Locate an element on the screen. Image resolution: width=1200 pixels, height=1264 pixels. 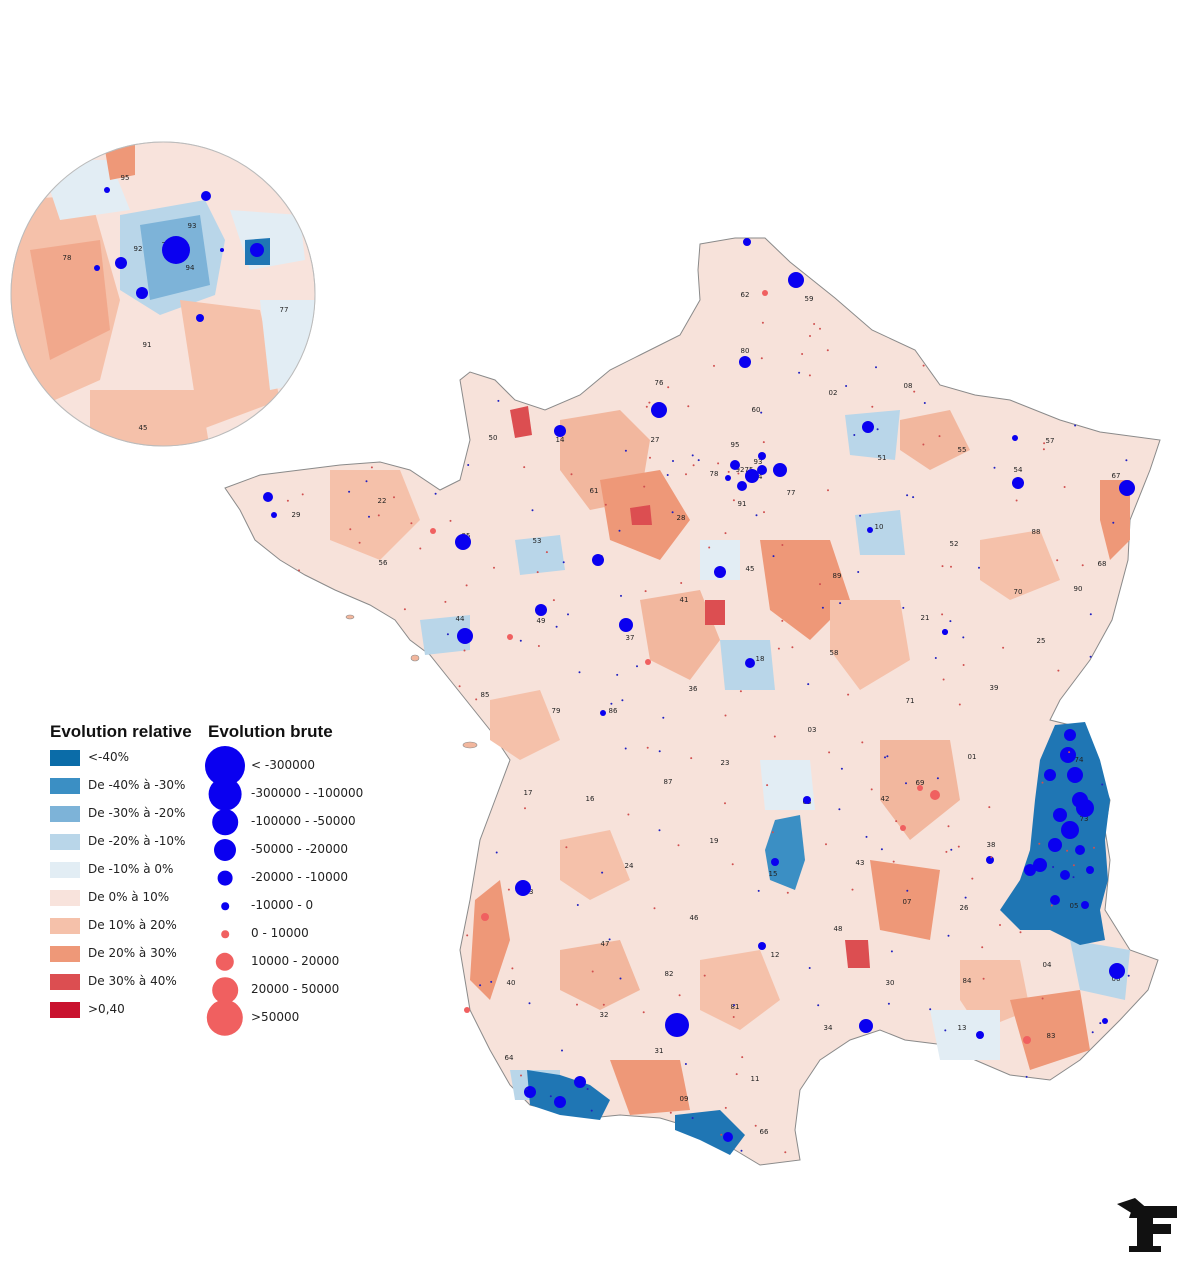
department-label: 69 is located at coordinates (920, 783).